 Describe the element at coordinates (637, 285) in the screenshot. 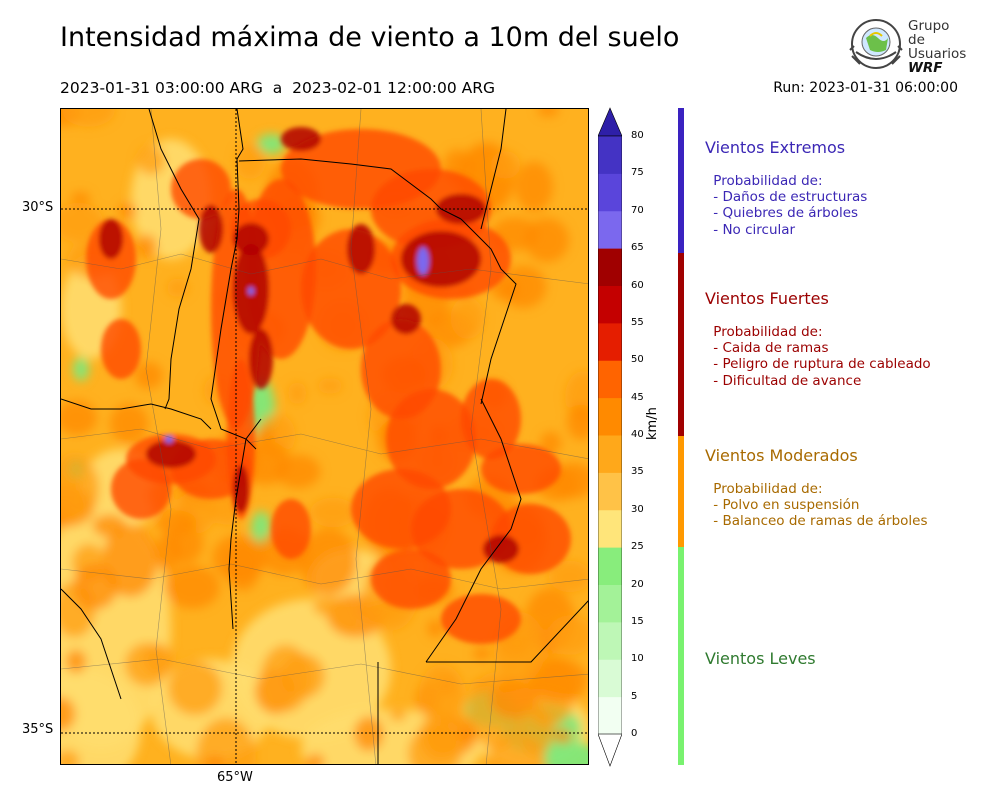

I see `colorbar-tick-label: 60` at that location.